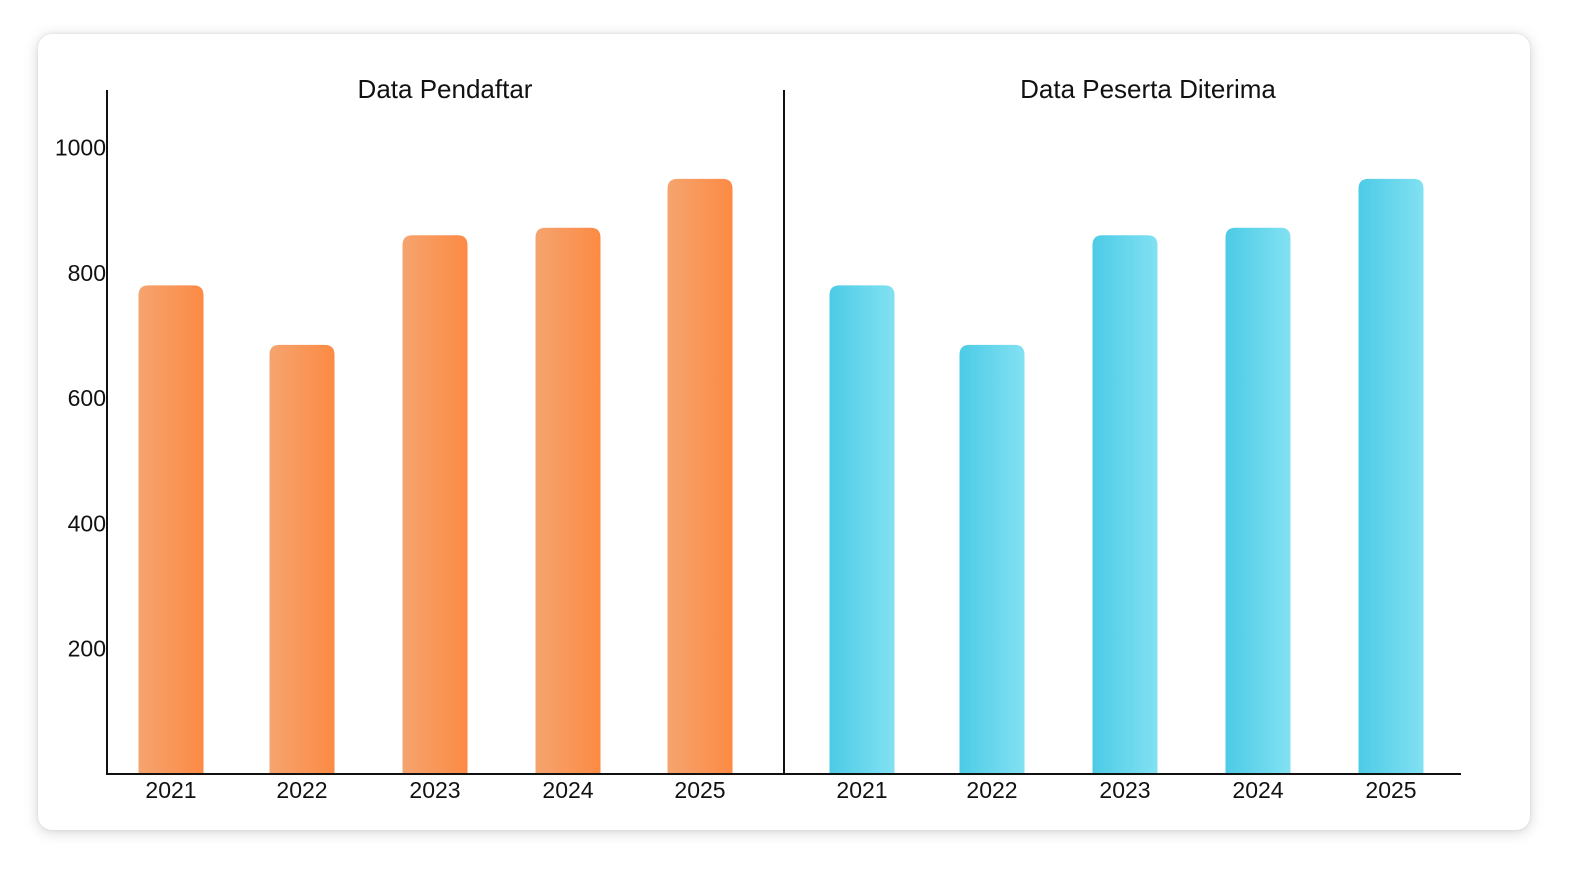  I want to click on x-axis-ticks: 2021 2022 2023 2024 2025 2021 2022 2023 2024 2025, so click(780, 790).